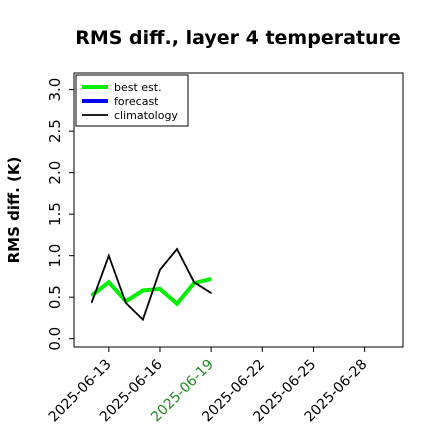  Describe the element at coordinates (55, 173) in the screenshot. I see `y-tick-label: 2.0` at that location.